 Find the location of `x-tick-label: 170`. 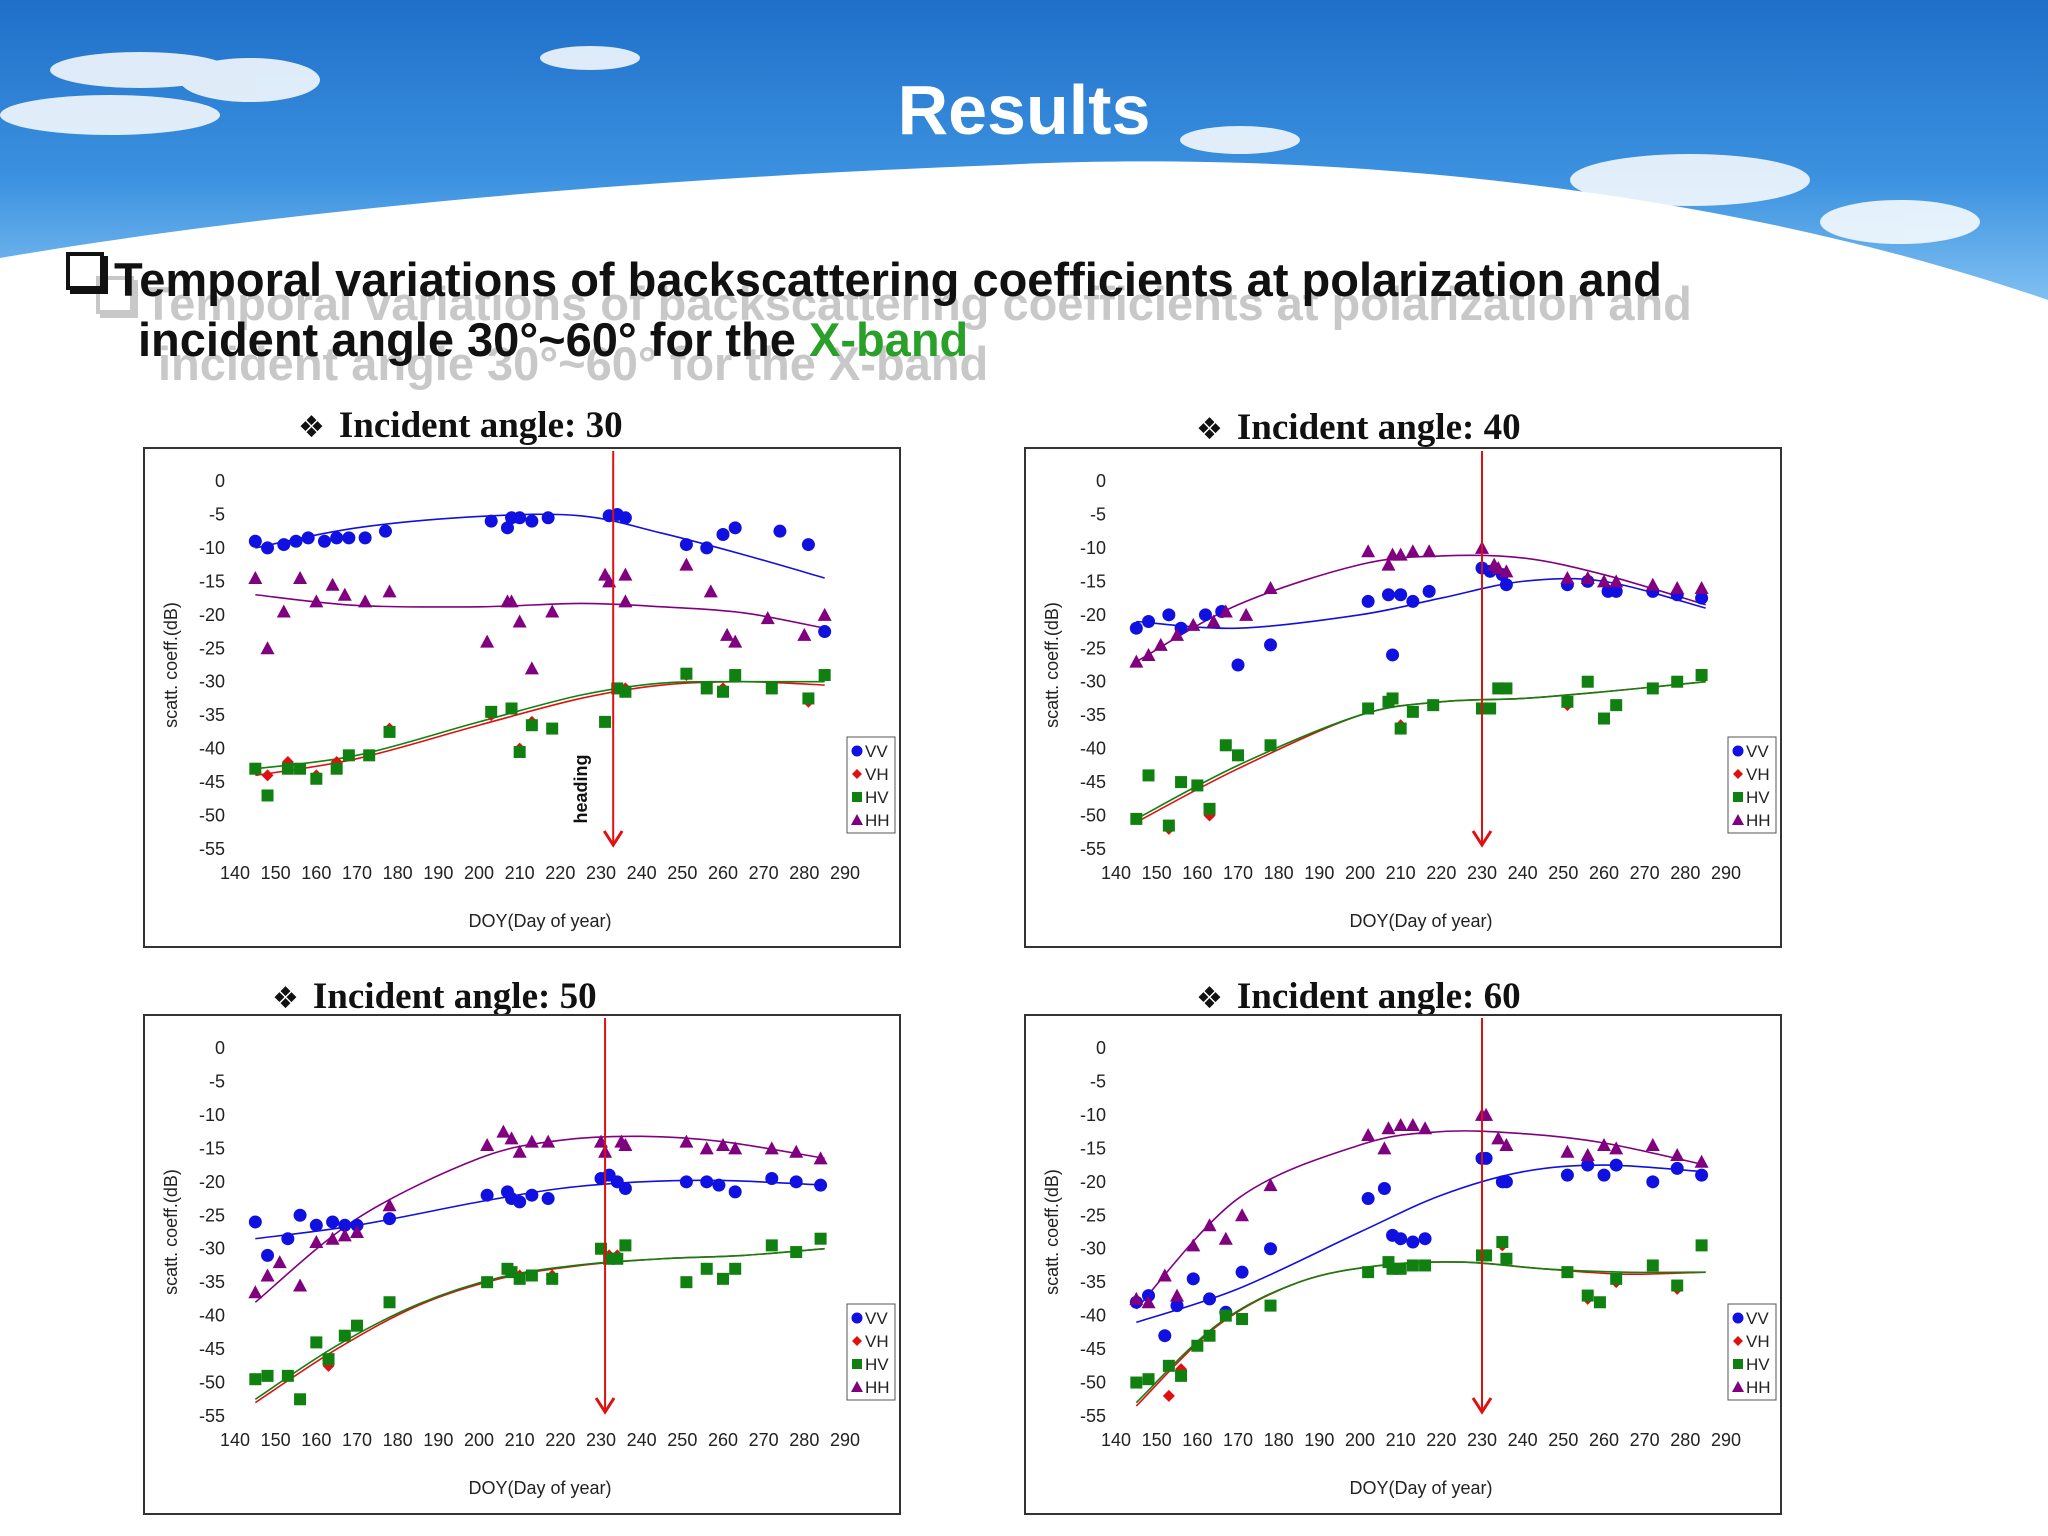

x-tick-label: 170 is located at coordinates (1238, 1440).